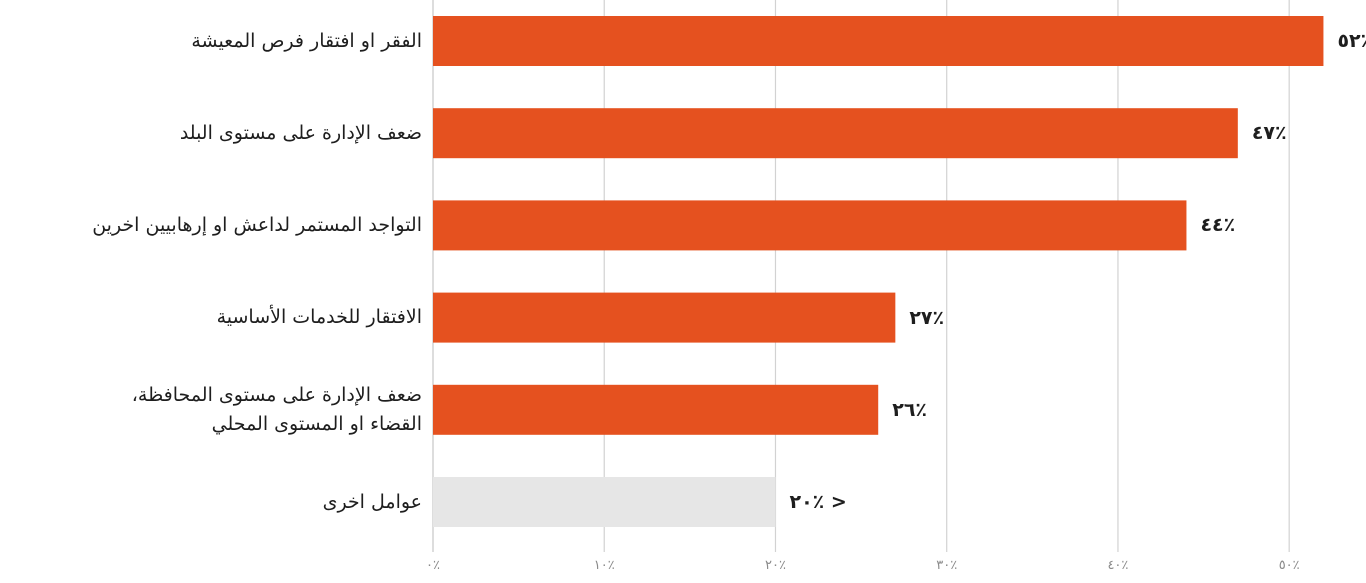 The image size is (1366, 583). What do you see at coordinates (926, 318) in the screenshot?
I see `data-label: ٪٢٧` at bounding box center [926, 318].